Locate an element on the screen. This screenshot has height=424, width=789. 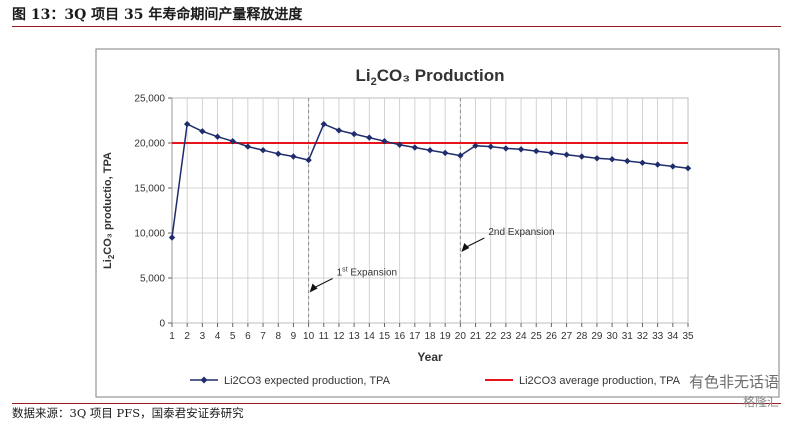
x-tick-label: 3 is located at coordinates (203, 336).